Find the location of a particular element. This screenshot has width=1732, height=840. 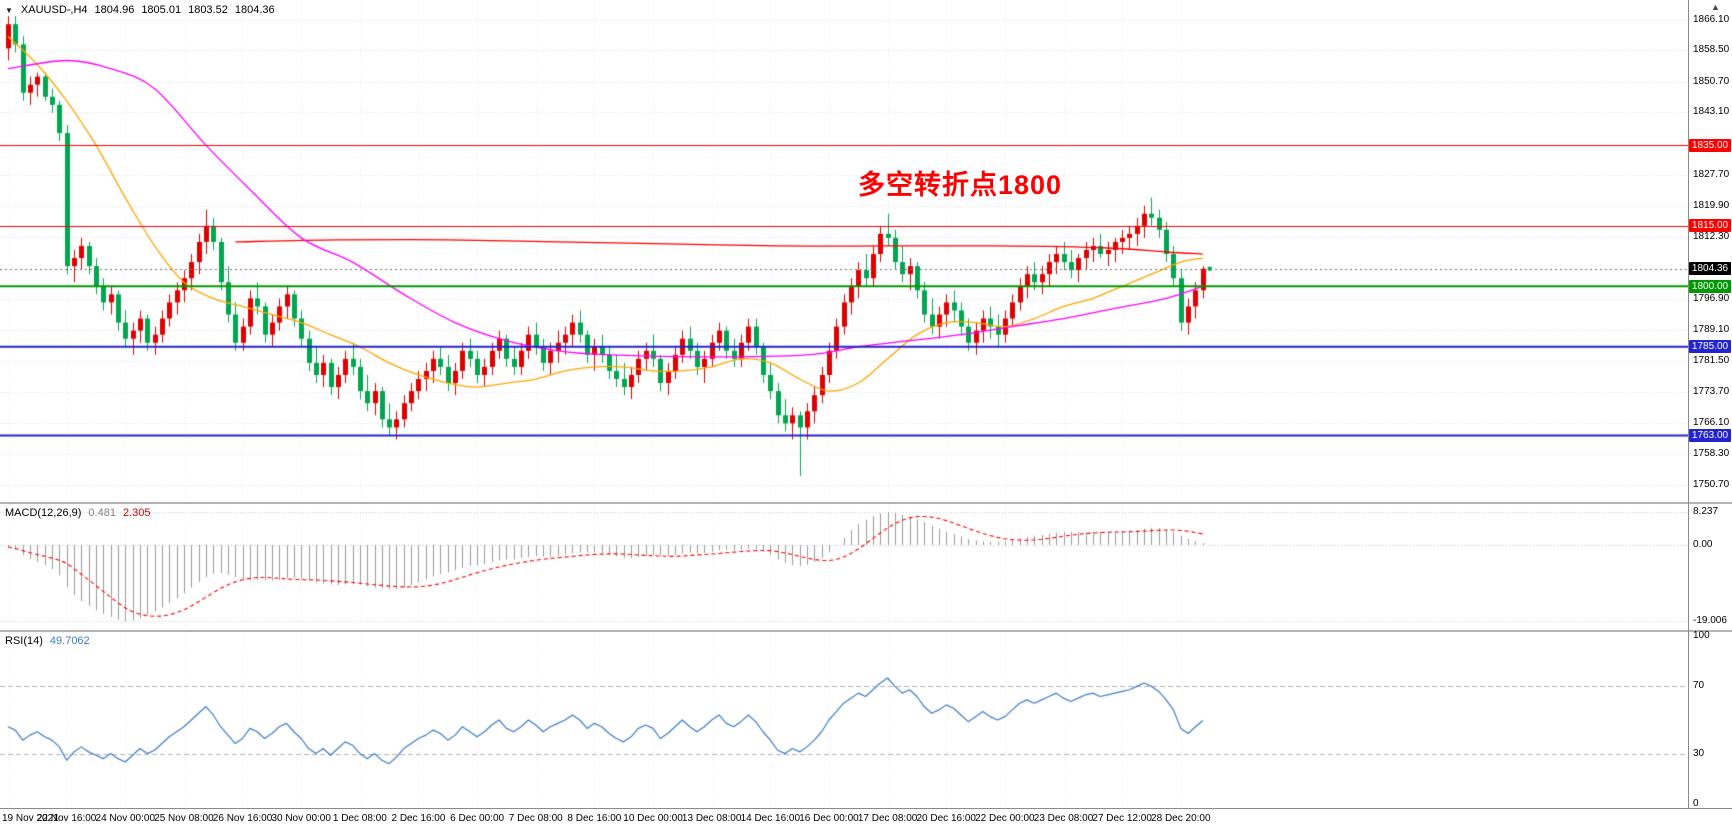

price-tick-label: 1843.10 is located at coordinates (1711, 112).